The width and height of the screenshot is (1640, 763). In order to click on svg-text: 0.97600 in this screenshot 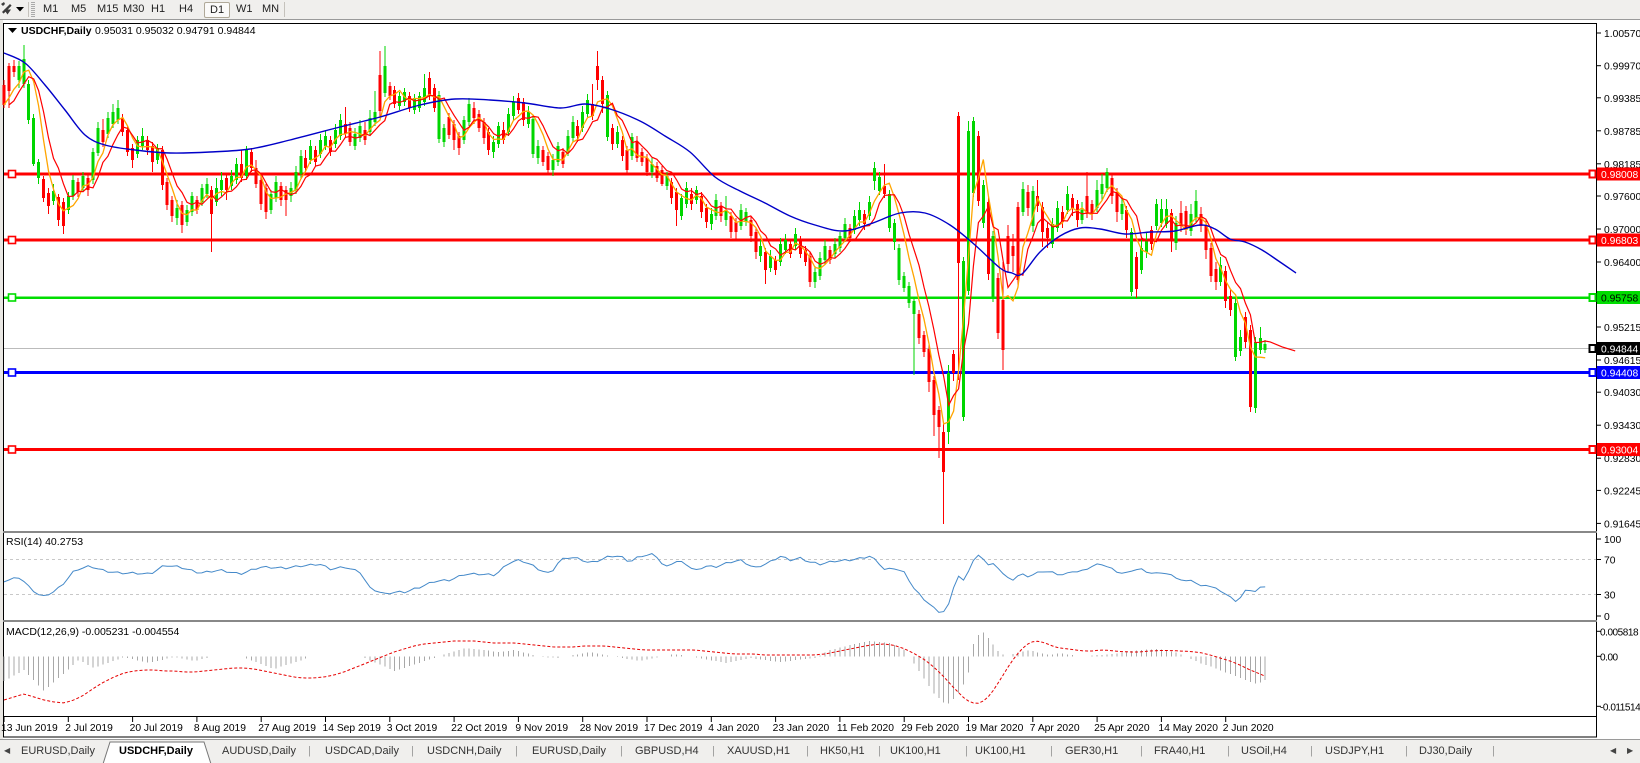, I will do `click(1622, 197)`.